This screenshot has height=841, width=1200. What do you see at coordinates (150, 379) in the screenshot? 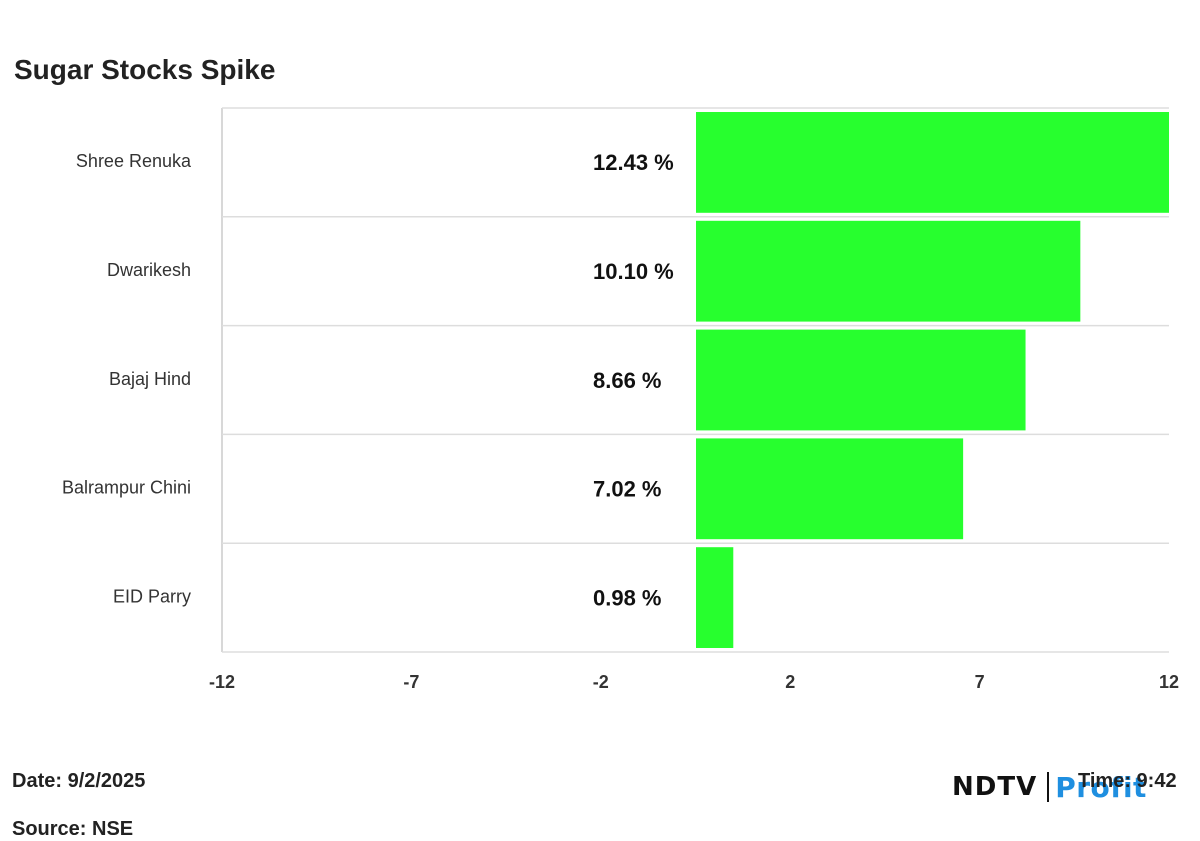
I see `category-label: Bajaj Hind` at bounding box center [150, 379].